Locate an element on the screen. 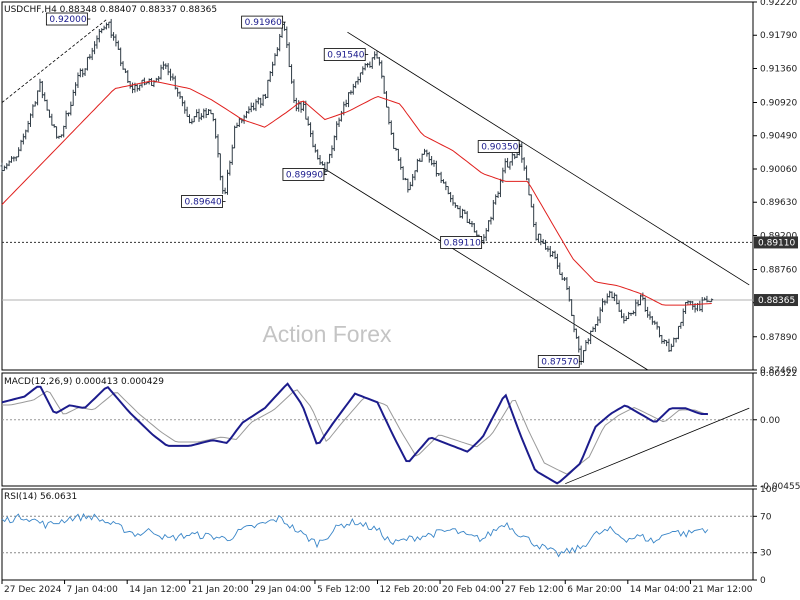 The height and width of the screenshot is (600, 800). annotation-label: 0.89990 is located at coordinates (304, 175).